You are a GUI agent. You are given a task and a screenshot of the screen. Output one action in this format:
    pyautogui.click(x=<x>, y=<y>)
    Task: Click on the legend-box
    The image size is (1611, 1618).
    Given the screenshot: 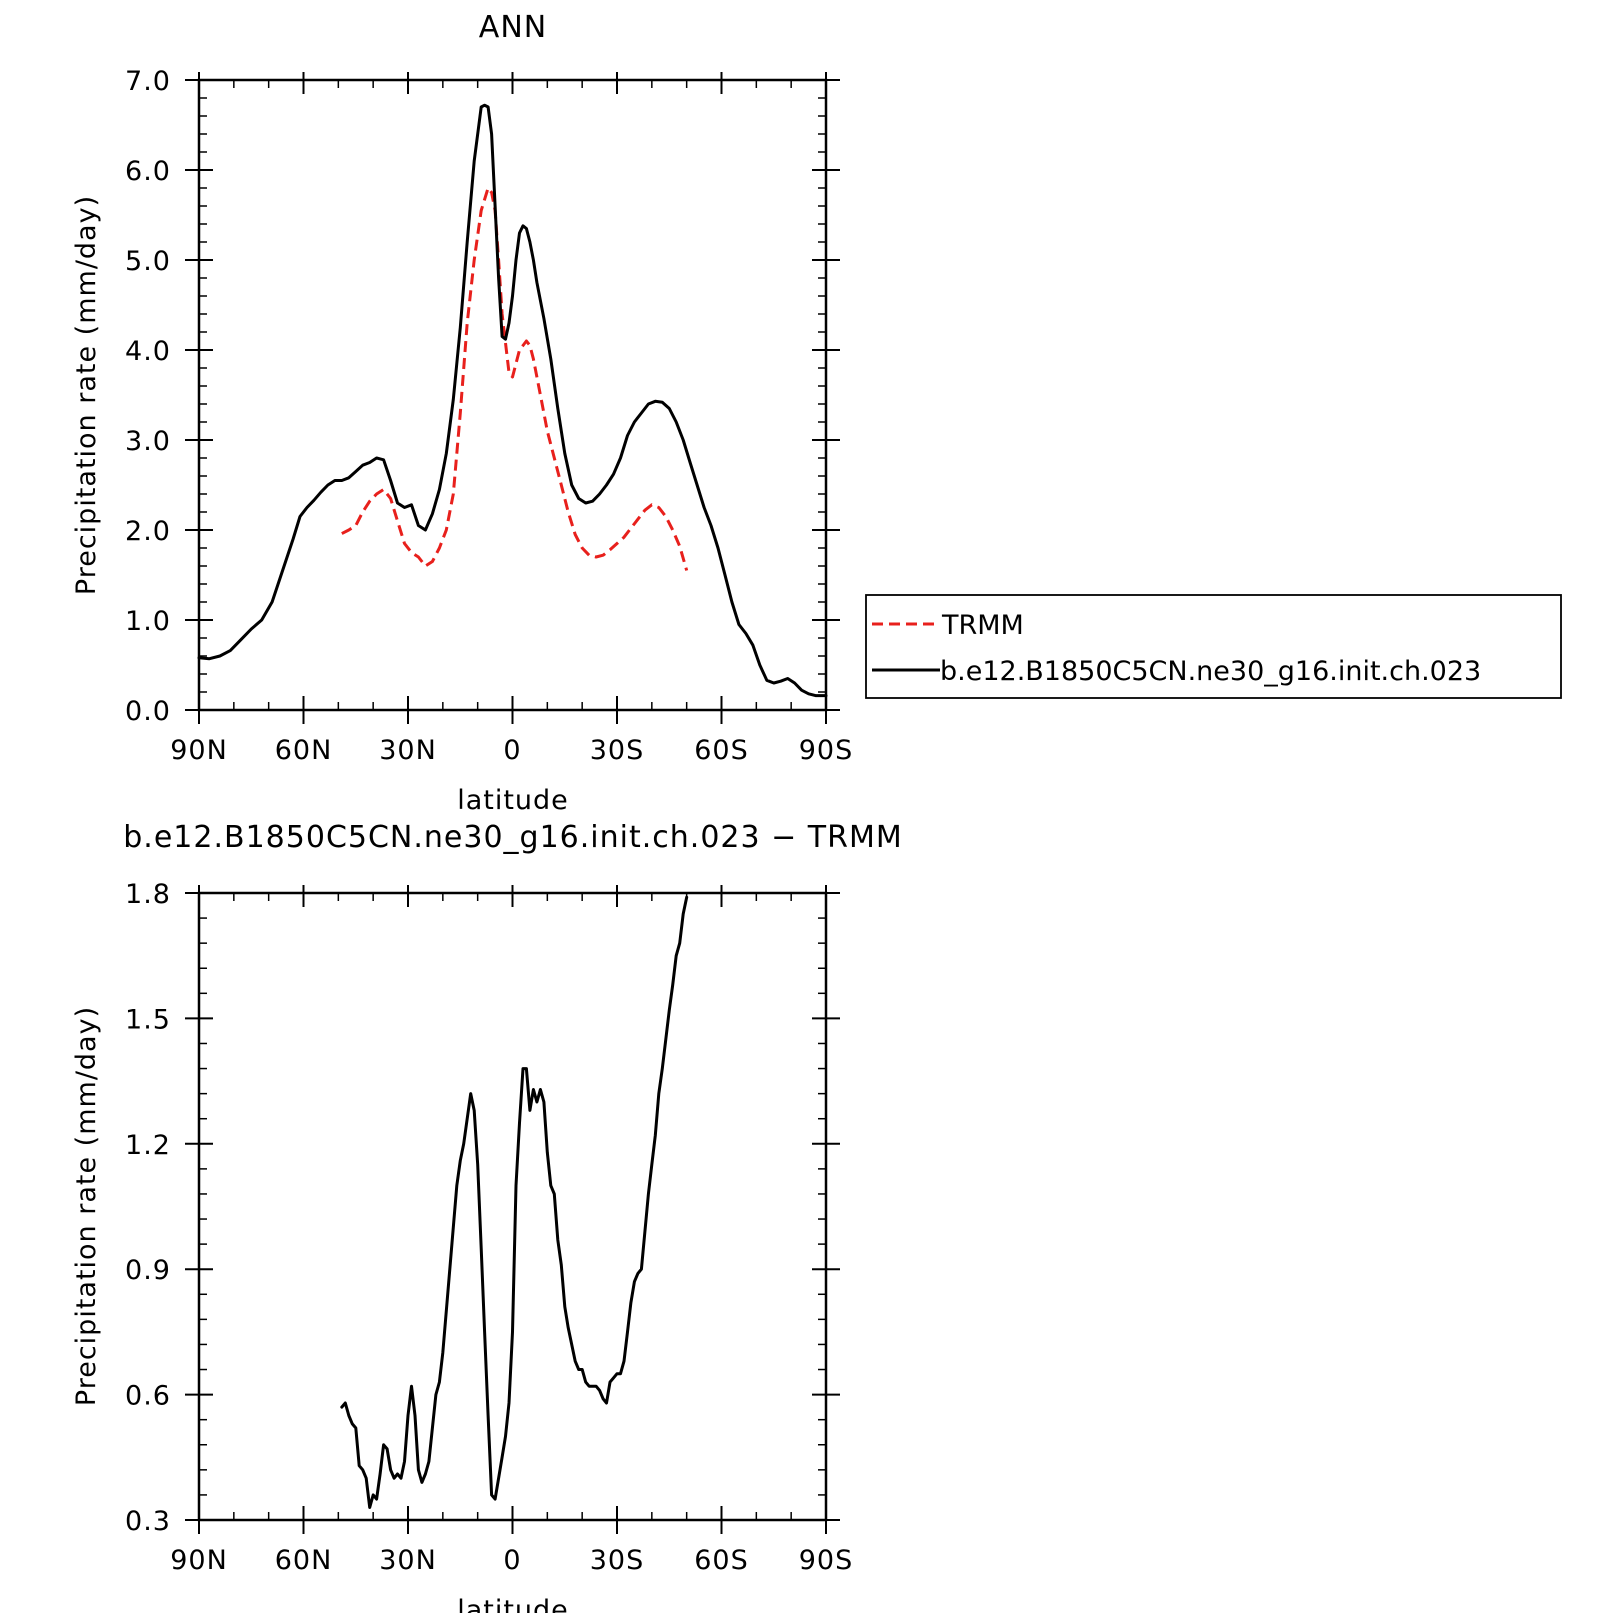 What is the action you would take?
    pyautogui.click(x=1213, y=646)
    